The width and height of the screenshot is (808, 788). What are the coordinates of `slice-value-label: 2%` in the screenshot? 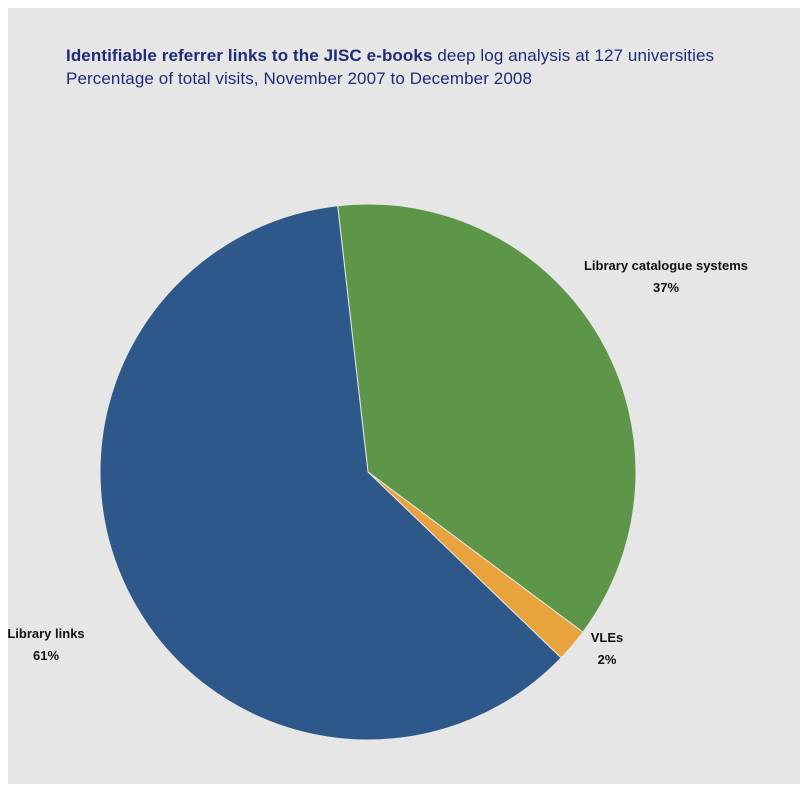 It's located at (607, 659).